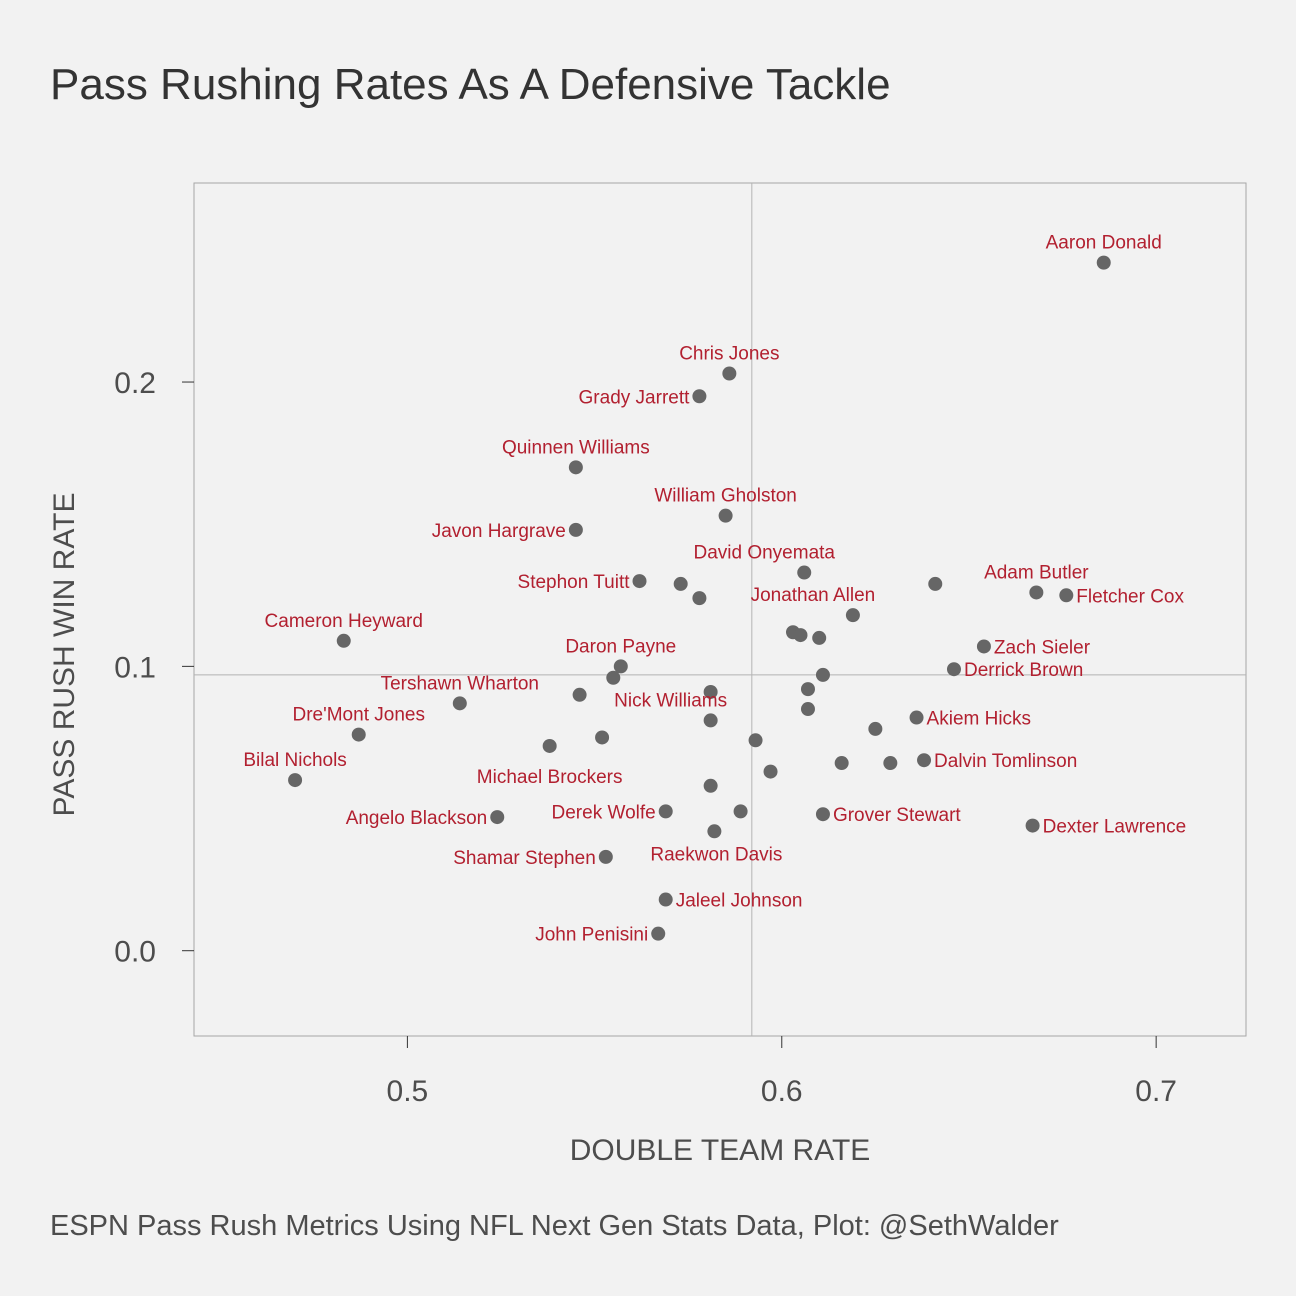 This screenshot has width=1296, height=1296. Describe the element at coordinates (460, 683) in the screenshot. I see `point-label: Tershawn Wharton` at that location.